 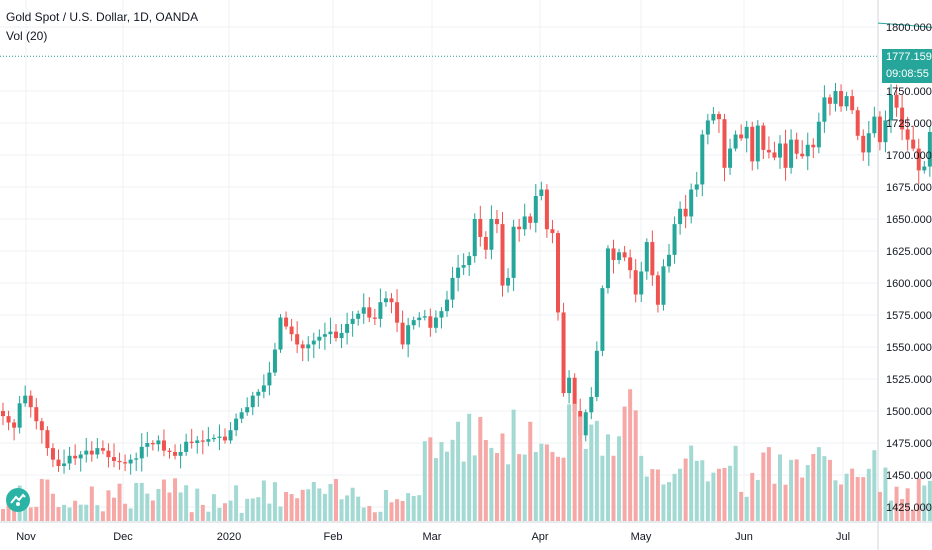 I want to click on tradingview-logo-icon, so click(x=18, y=500).